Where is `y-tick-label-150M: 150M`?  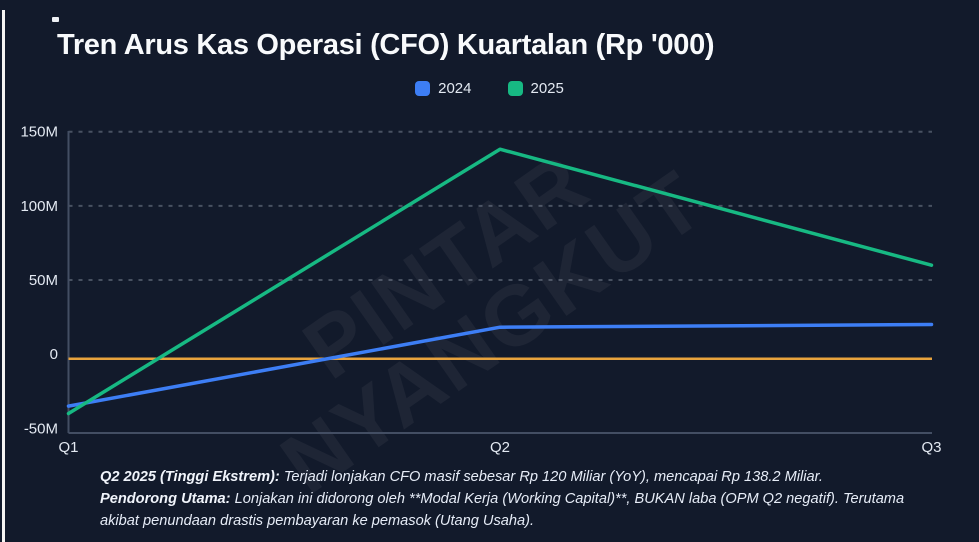 y-tick-label-150M: 150M is located at coordinates (39, 132).